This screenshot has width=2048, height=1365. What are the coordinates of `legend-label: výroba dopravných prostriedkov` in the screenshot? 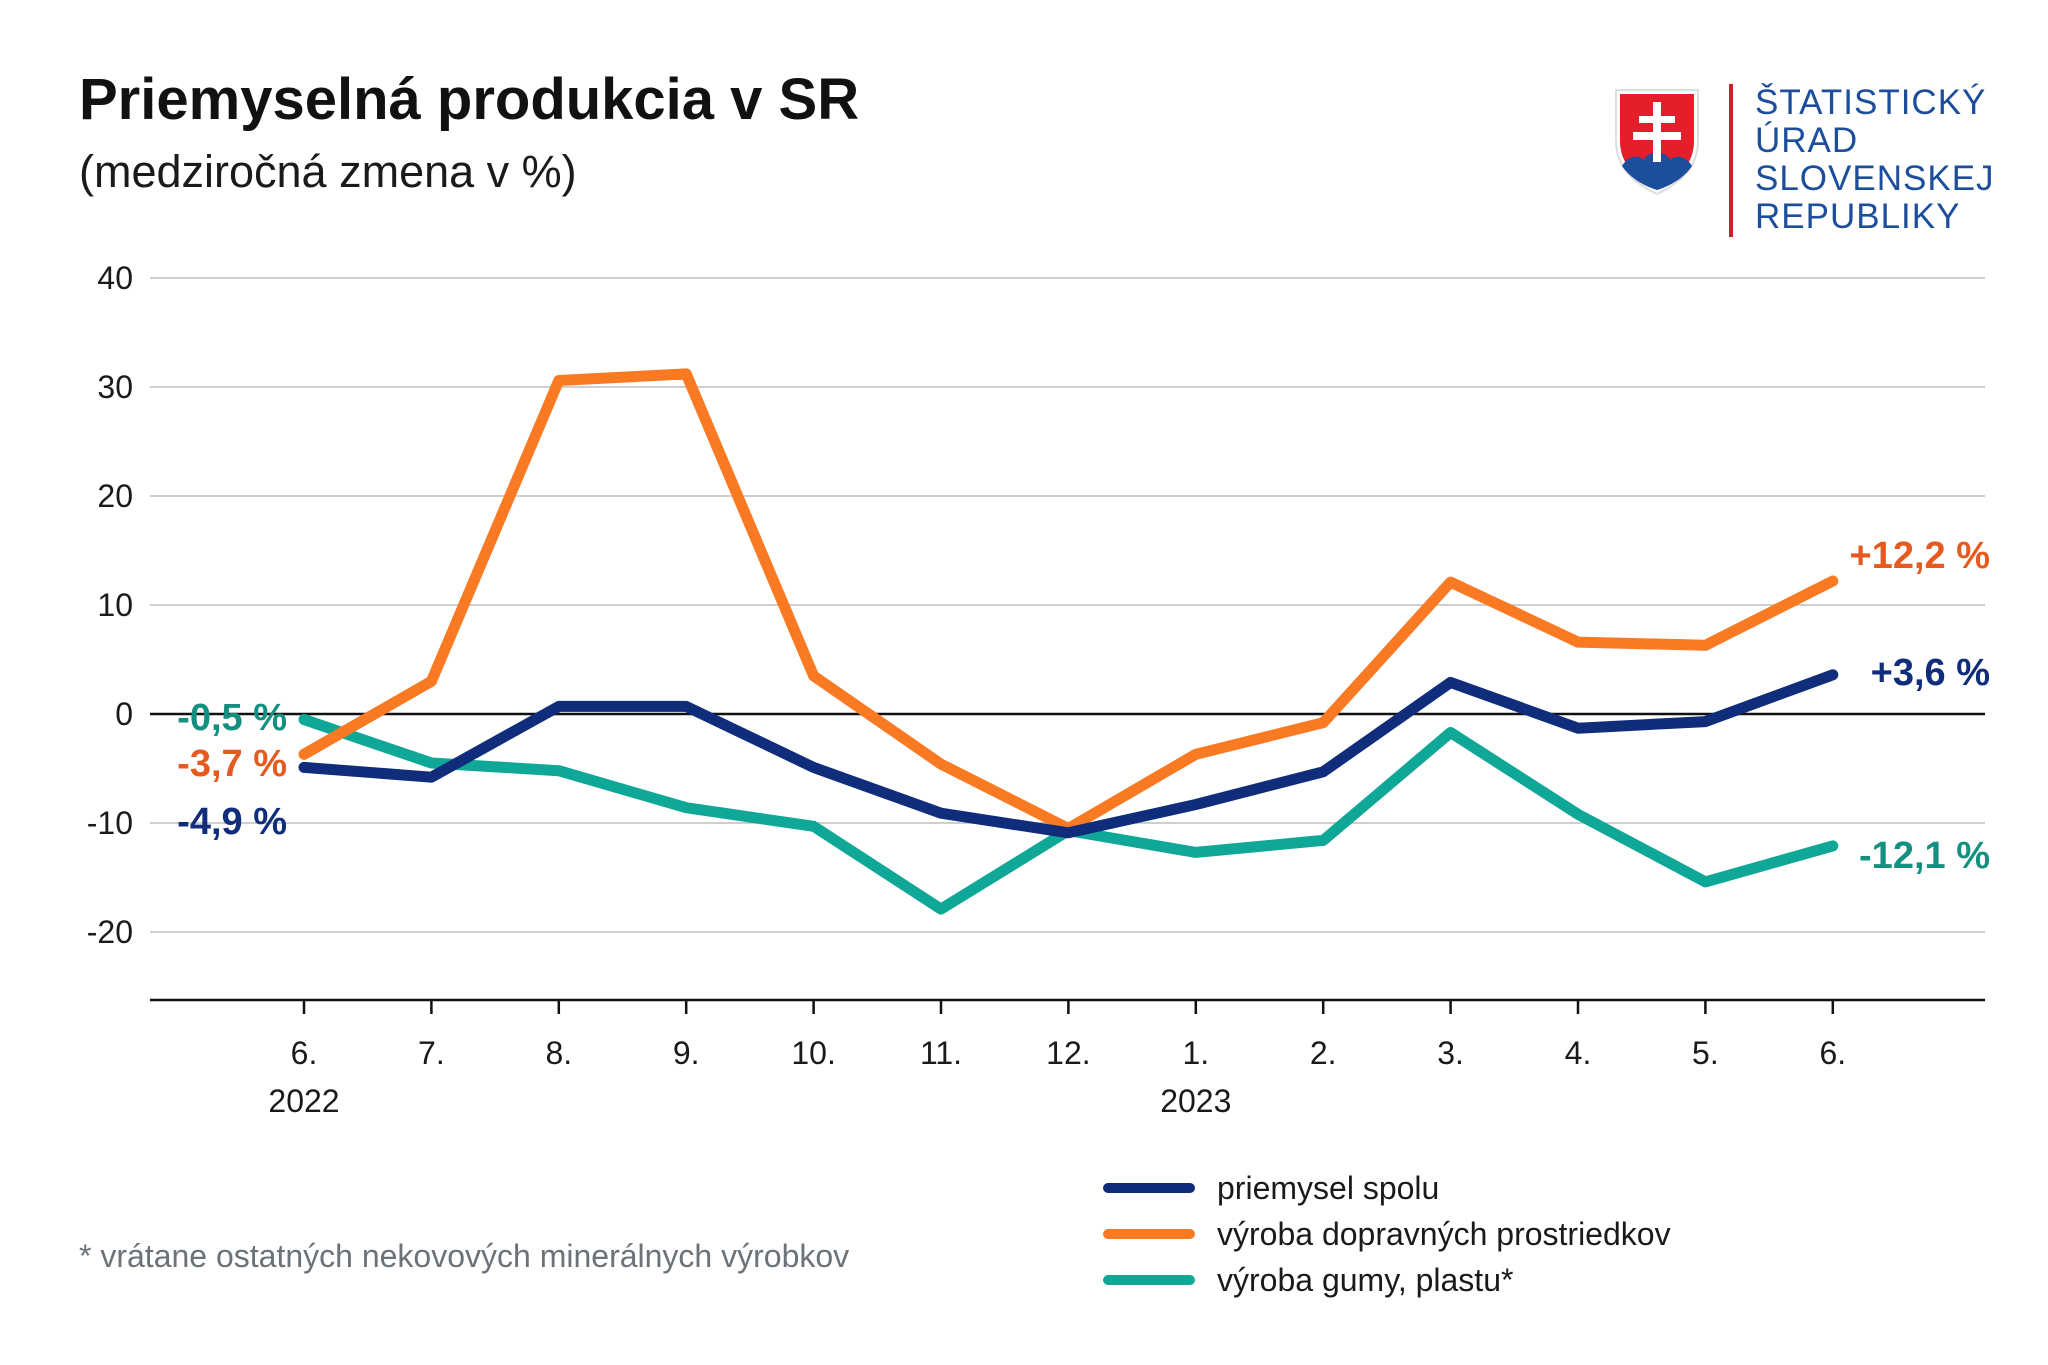 It's located at (1444, 1233).